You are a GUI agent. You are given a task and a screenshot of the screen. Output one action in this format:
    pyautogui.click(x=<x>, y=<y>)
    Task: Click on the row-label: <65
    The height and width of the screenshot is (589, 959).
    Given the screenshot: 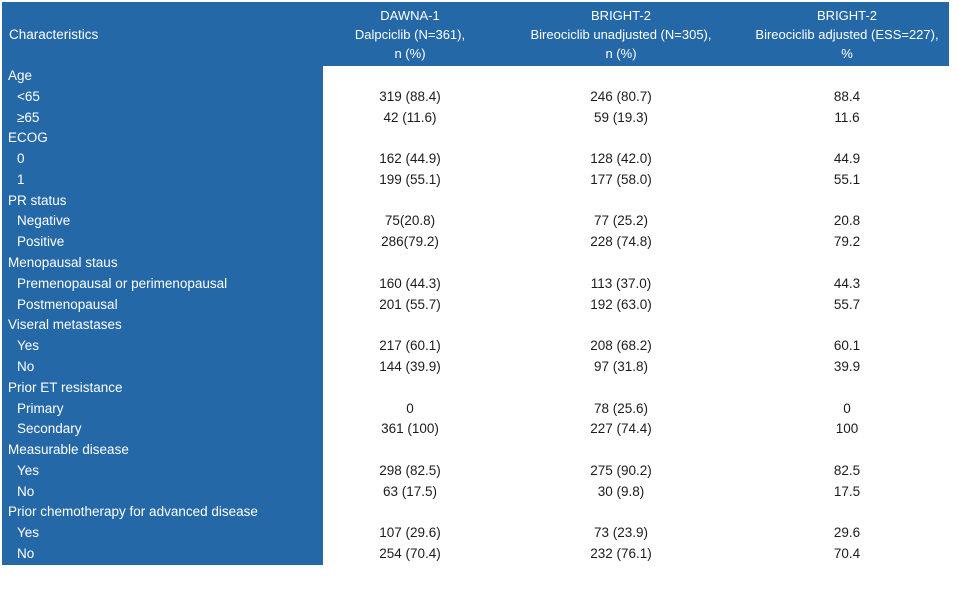 What is the action you would take?
    pyautogui.click(x=162, y=97)
    